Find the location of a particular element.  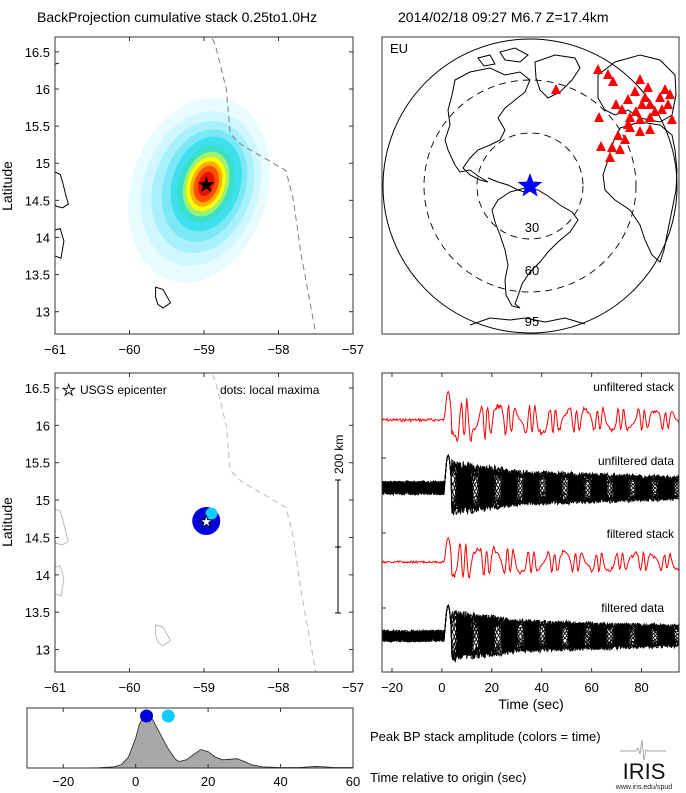

heat-contour is located at coordinates (206, 184).